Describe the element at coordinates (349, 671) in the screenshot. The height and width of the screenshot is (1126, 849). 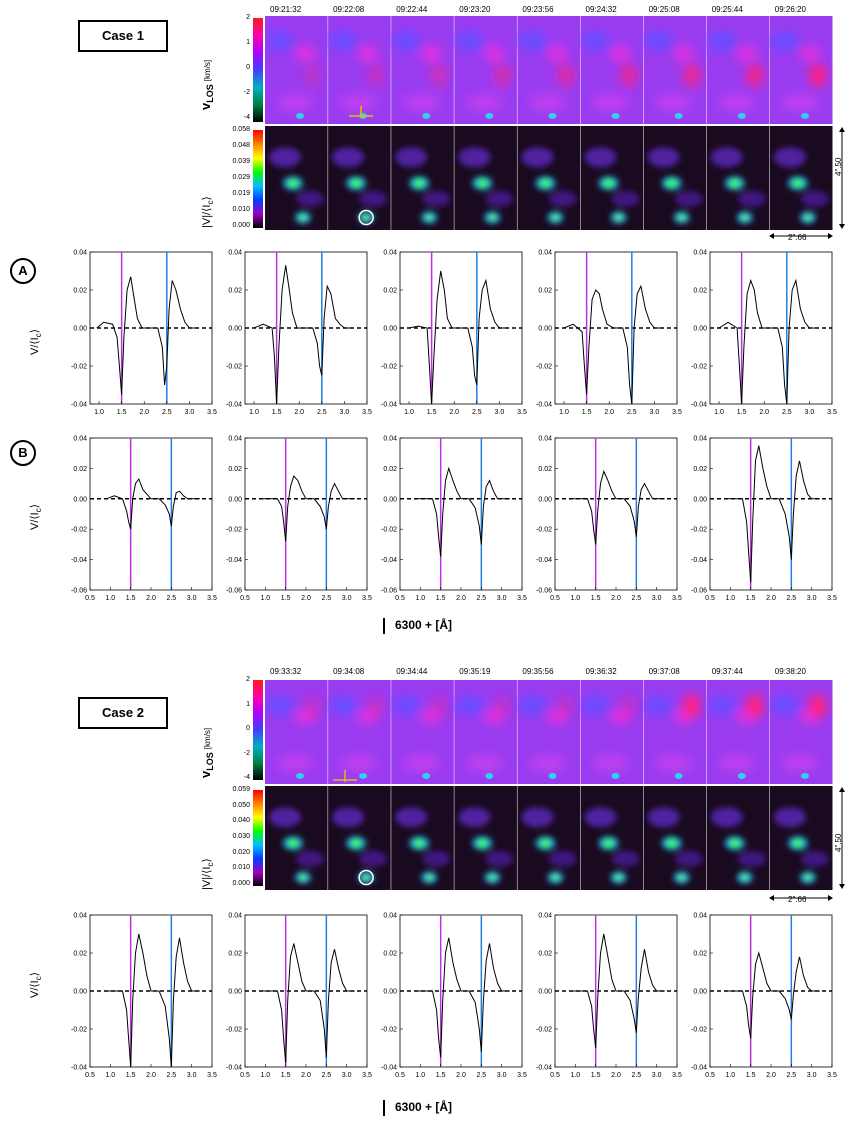
I see `timestamp: 09:34:08` at that location.